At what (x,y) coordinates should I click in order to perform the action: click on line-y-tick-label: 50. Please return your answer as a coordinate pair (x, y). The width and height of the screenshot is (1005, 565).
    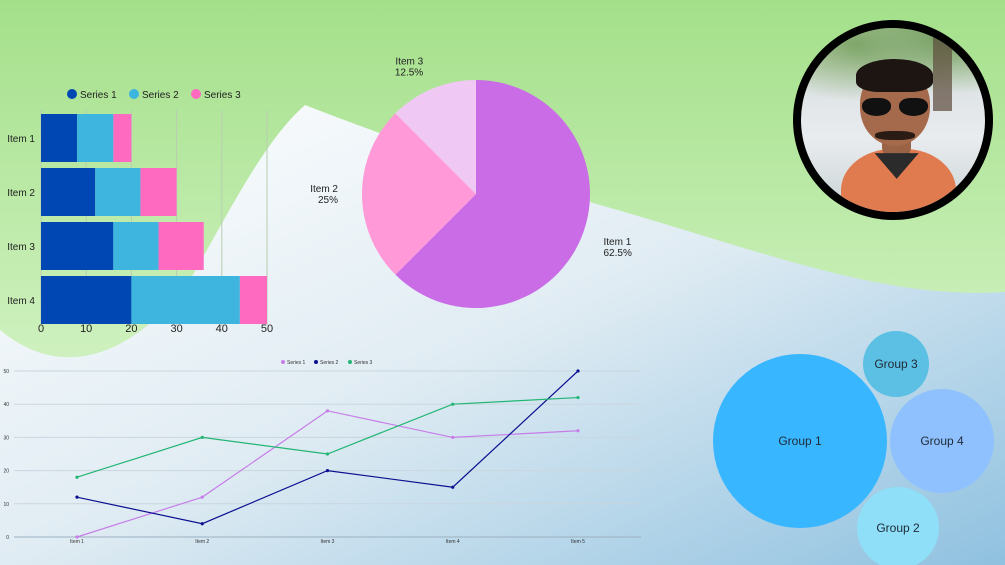
    Looking at the image, I should click on (6, 372).